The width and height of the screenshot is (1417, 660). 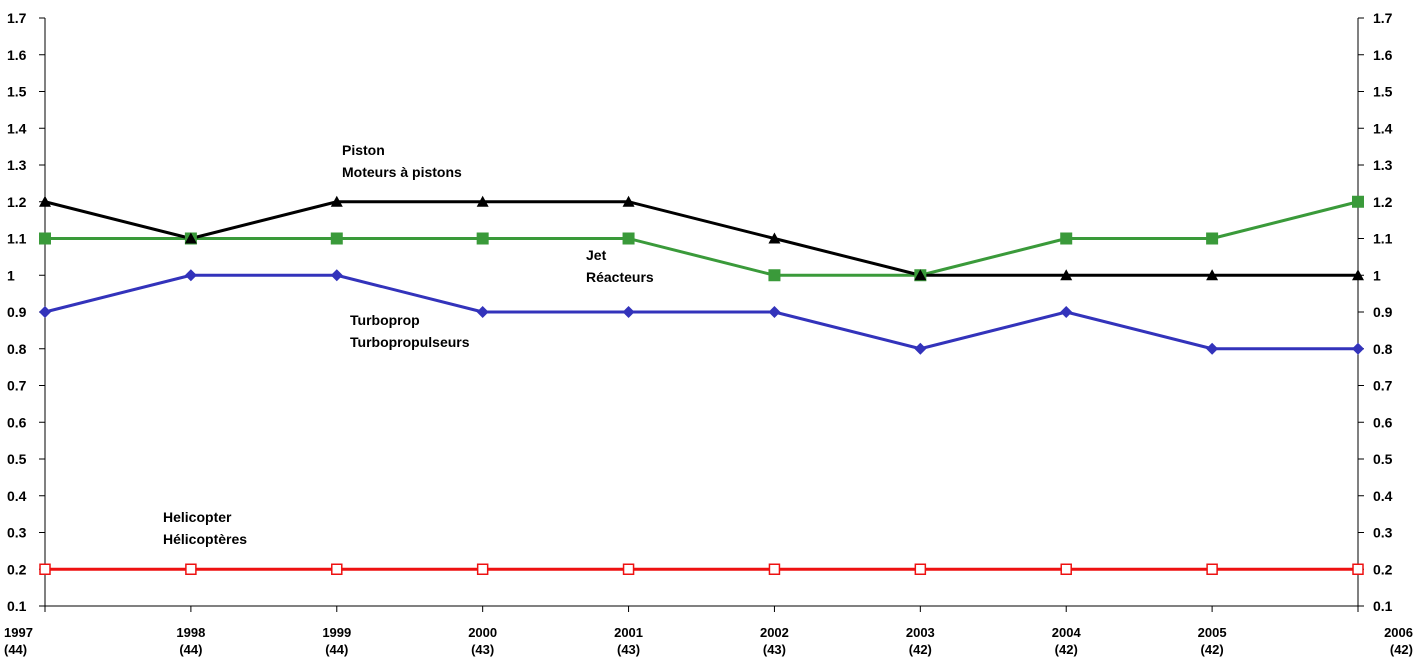 I want to click on y-tick-label-right: 0.7, so click(x=1383, y=386).